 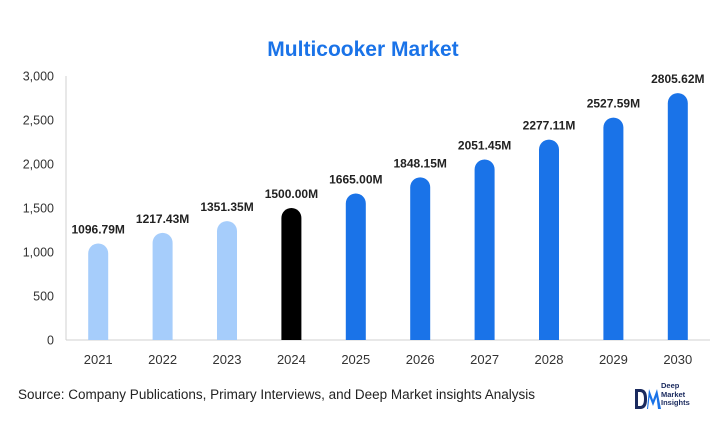 I want to click on y-tick-label: 0, so click(x=50, y=341).